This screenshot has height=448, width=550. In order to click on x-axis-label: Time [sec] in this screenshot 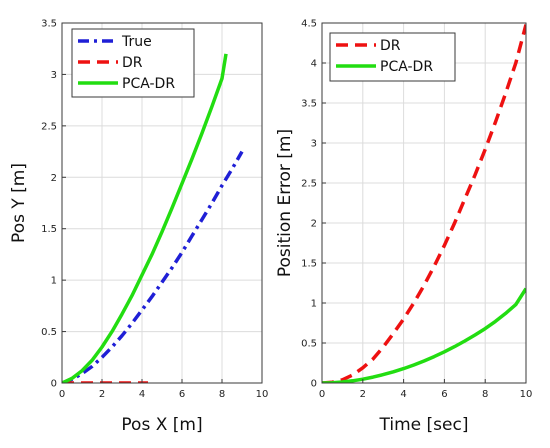, I will do `click(424, 425)`.